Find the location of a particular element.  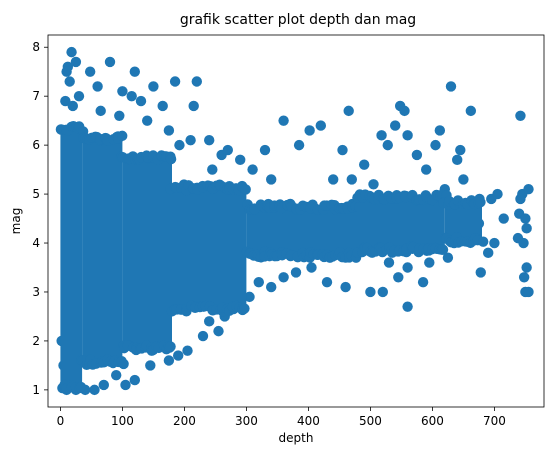

y-axis-ticks: 1 2 3 4 5 6 7 8 is located at coordinates (40, 218).